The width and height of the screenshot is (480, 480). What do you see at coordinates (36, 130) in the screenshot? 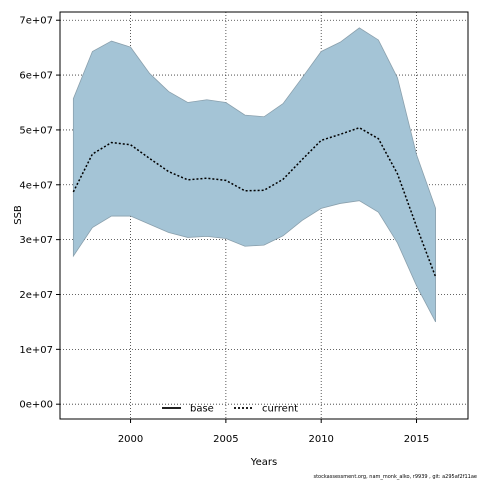
I see `y-tick-label: 5e+07` at bounding box center [36, 130].